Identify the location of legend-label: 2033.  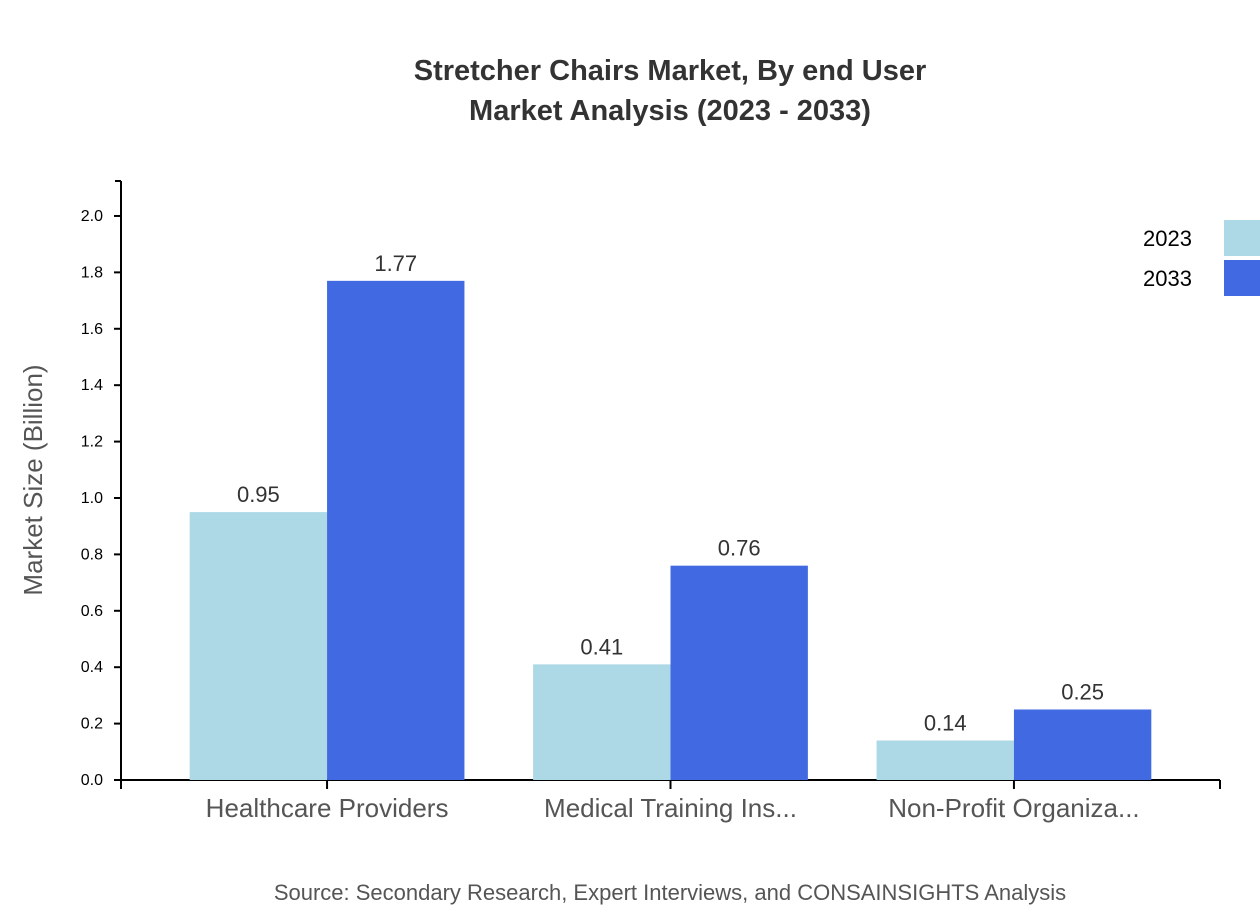
(1167, 278).